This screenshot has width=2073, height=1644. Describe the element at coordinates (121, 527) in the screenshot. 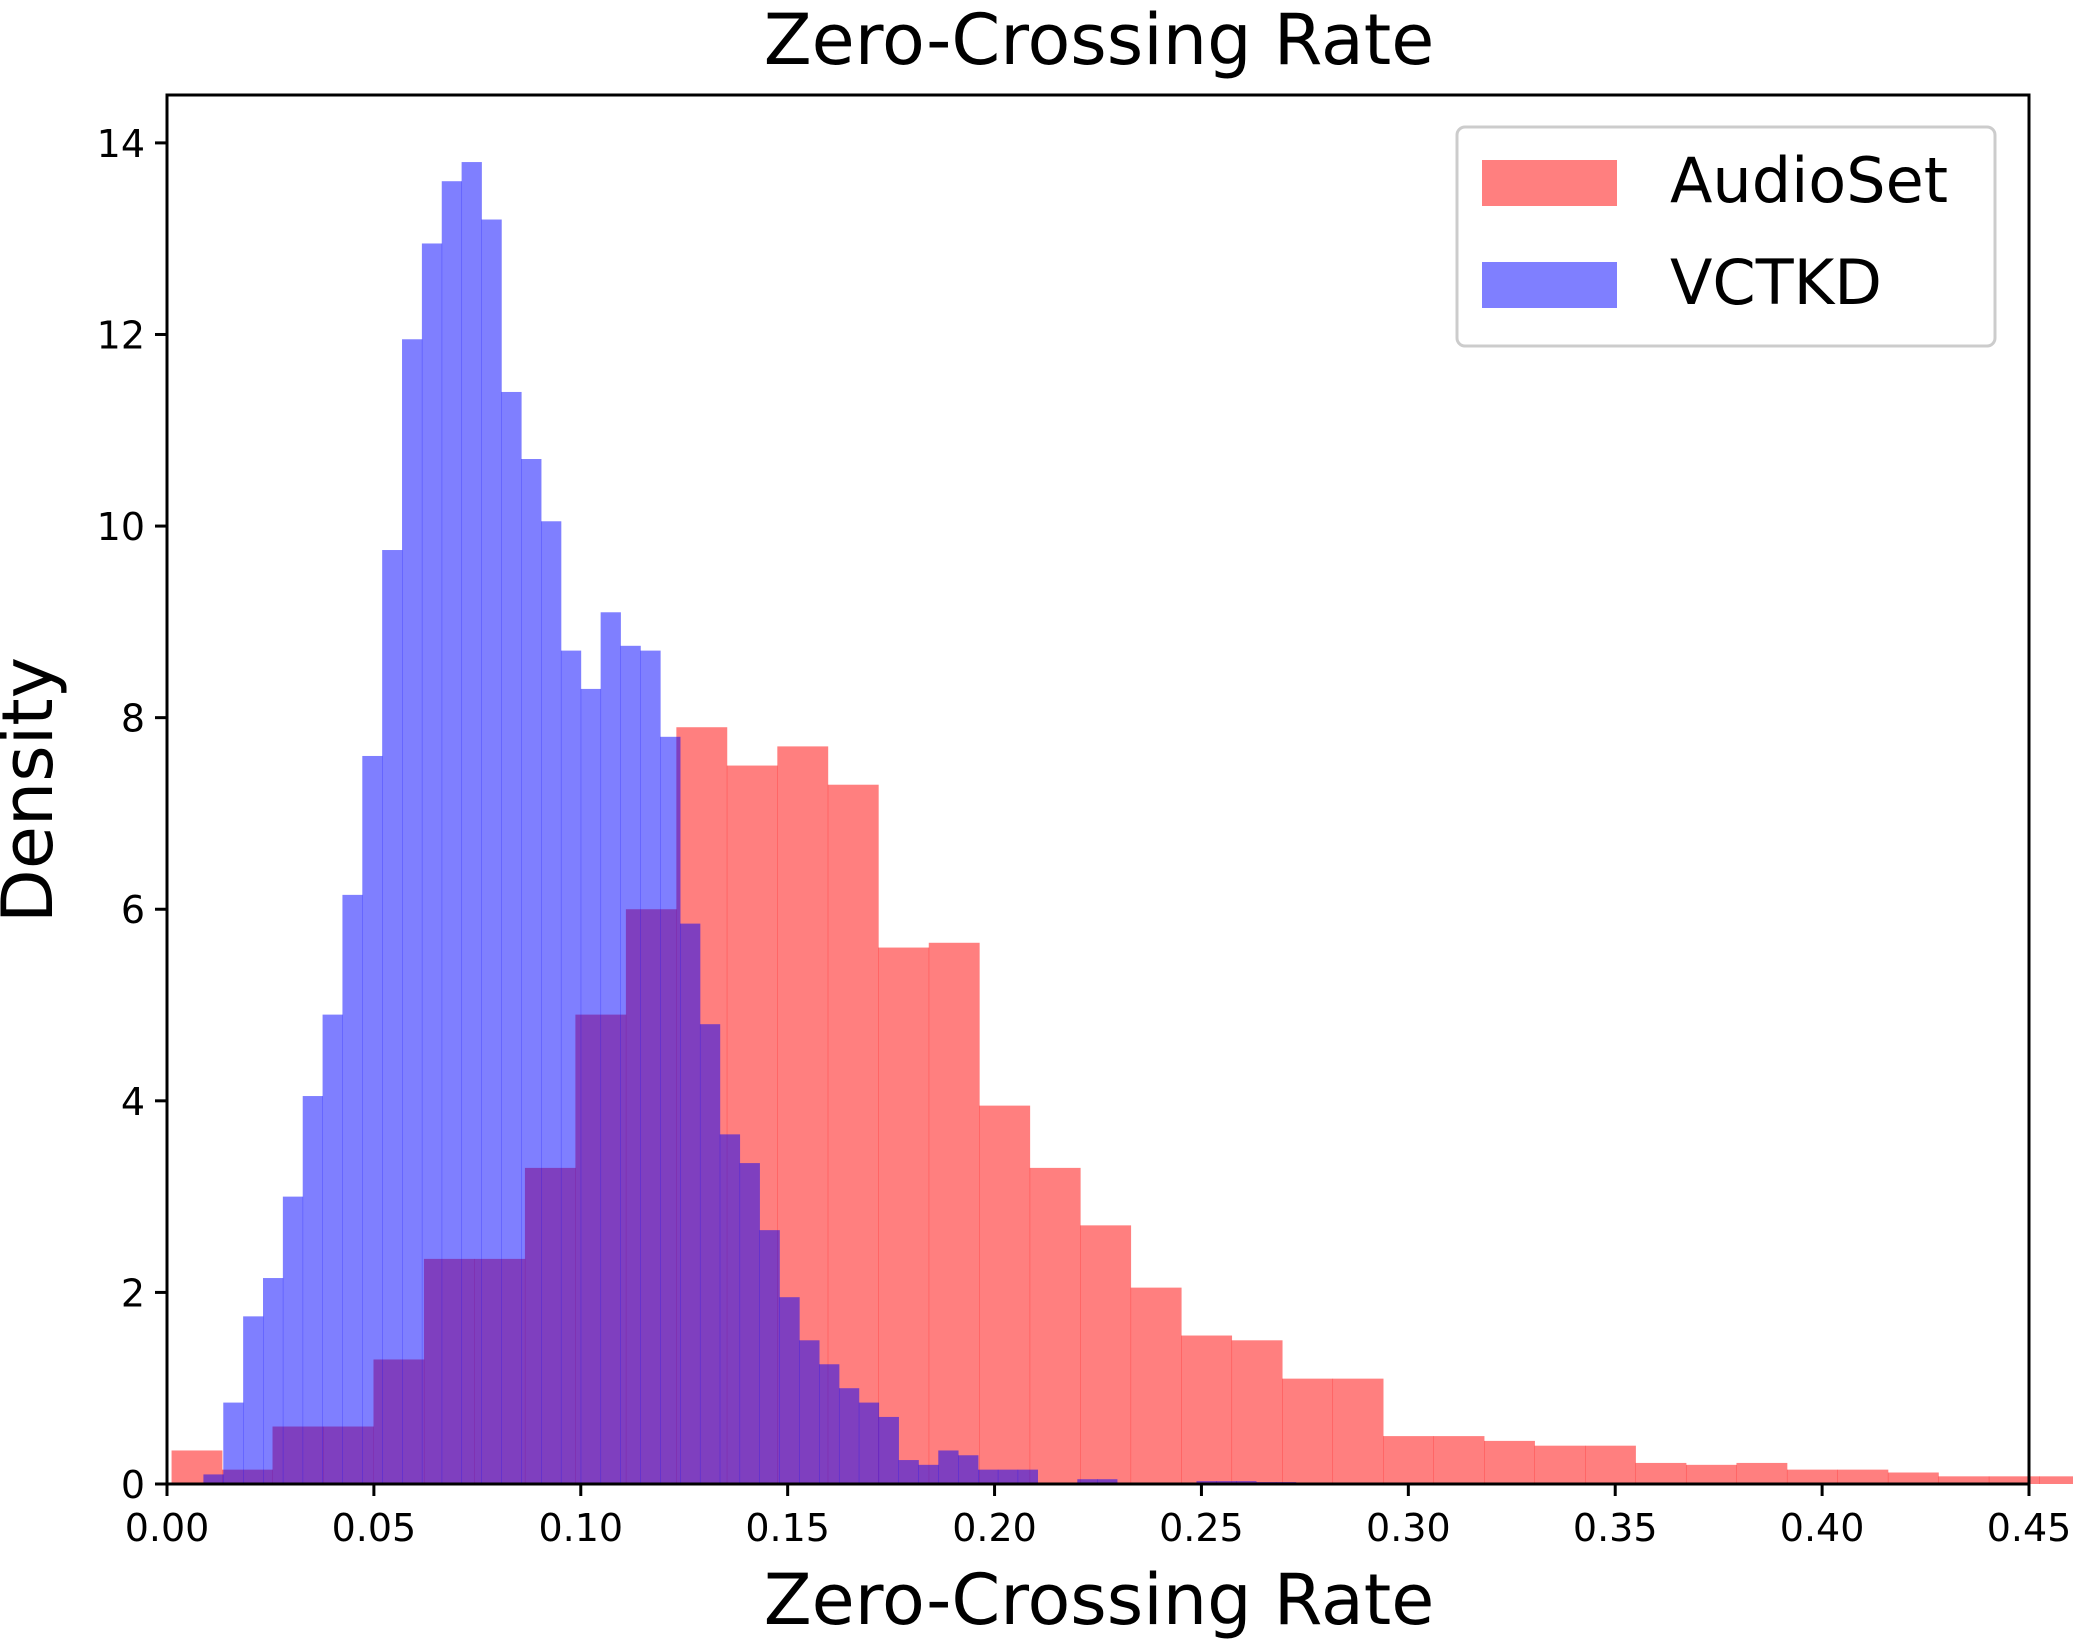

I see `y-tick-label: 10` at that location.